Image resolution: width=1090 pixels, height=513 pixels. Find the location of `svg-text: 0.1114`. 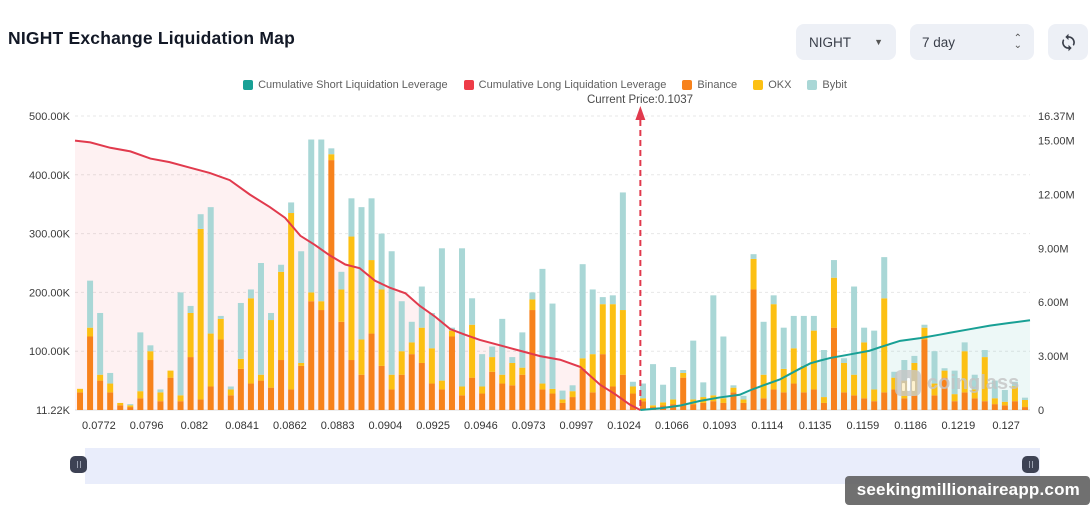

svg-text: 0.1114 is located at coordinates (767, 426).